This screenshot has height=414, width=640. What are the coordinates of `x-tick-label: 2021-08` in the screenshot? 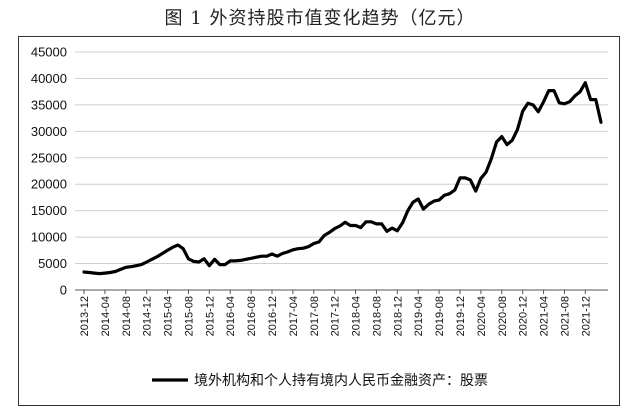 It's located at (565, 316).